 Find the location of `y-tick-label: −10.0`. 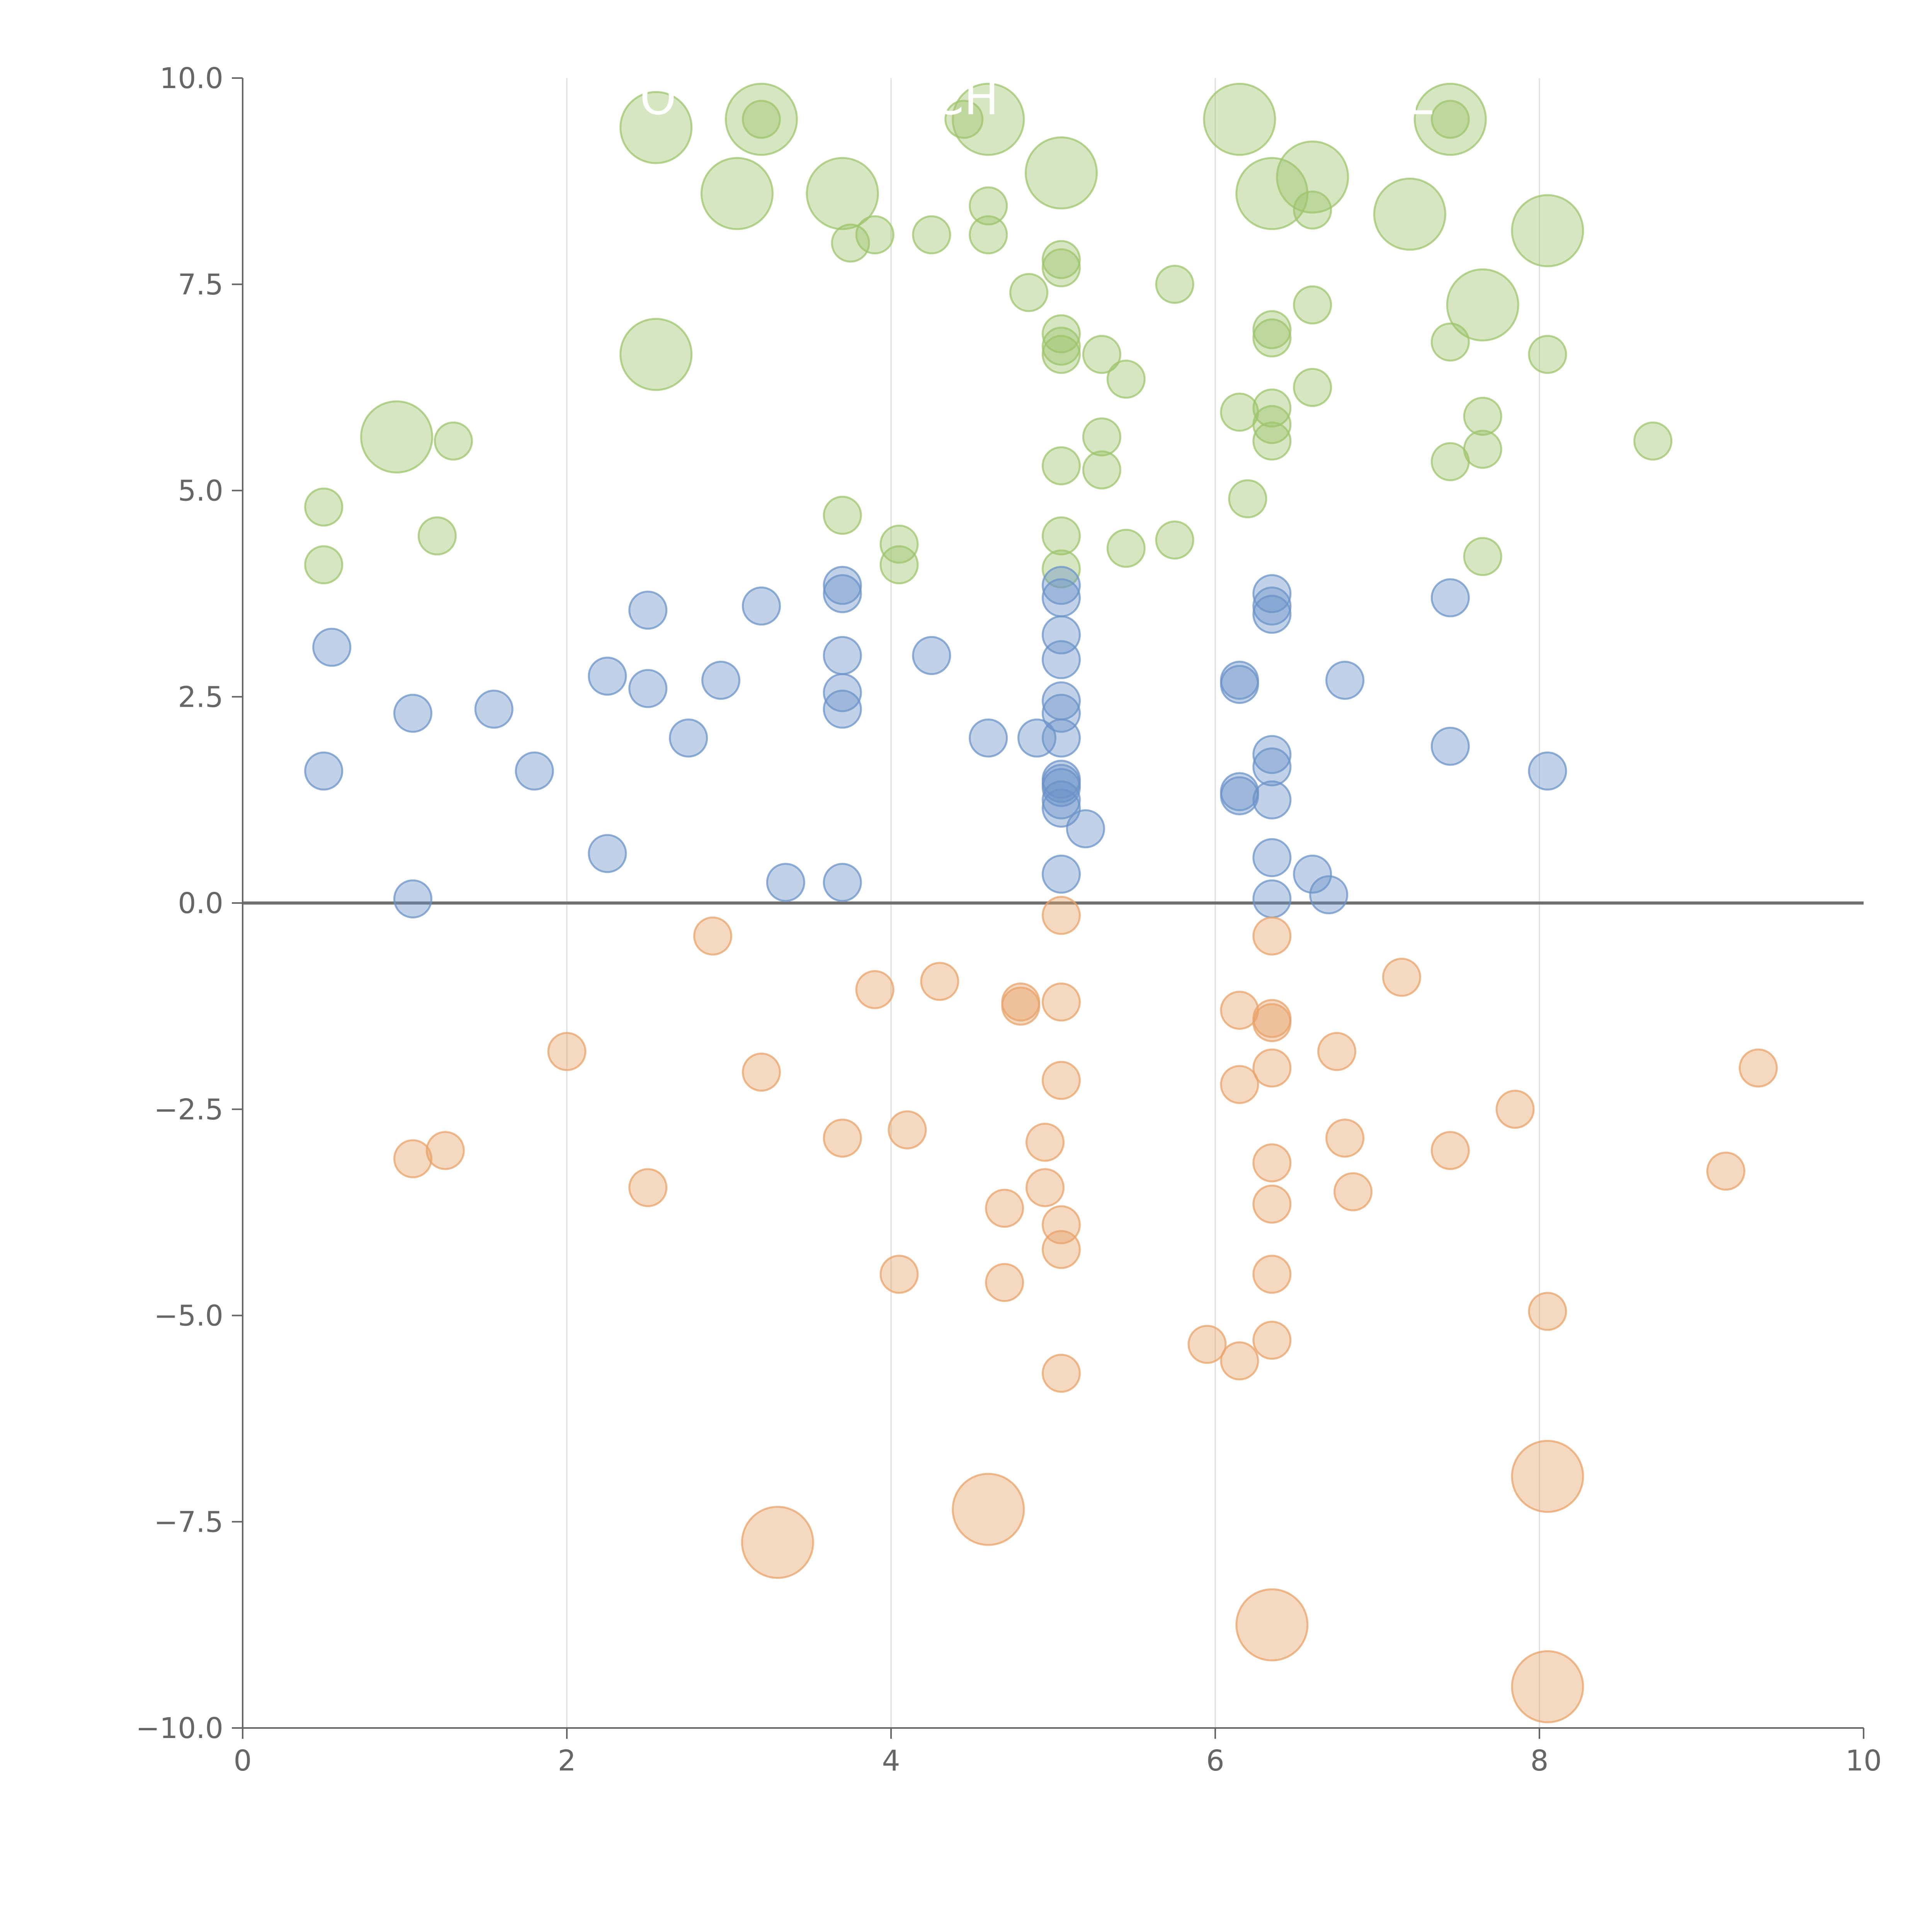

y-tick-label: −10.0 is located at coordinates (179, 1728).